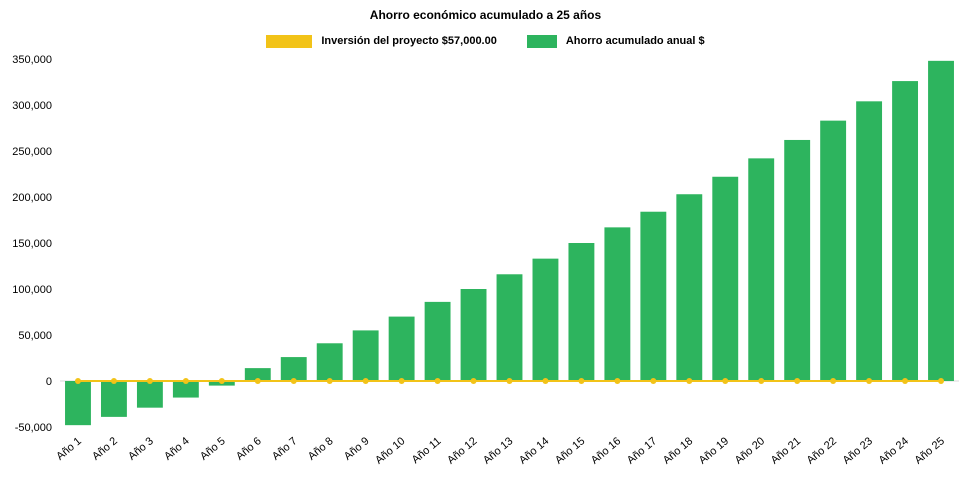 The image size is (971, 485). What do you see at coordinates (32, 60) in the screenshot?
I see `y-tick-label: 350,000` at bounding box center [32, 60].